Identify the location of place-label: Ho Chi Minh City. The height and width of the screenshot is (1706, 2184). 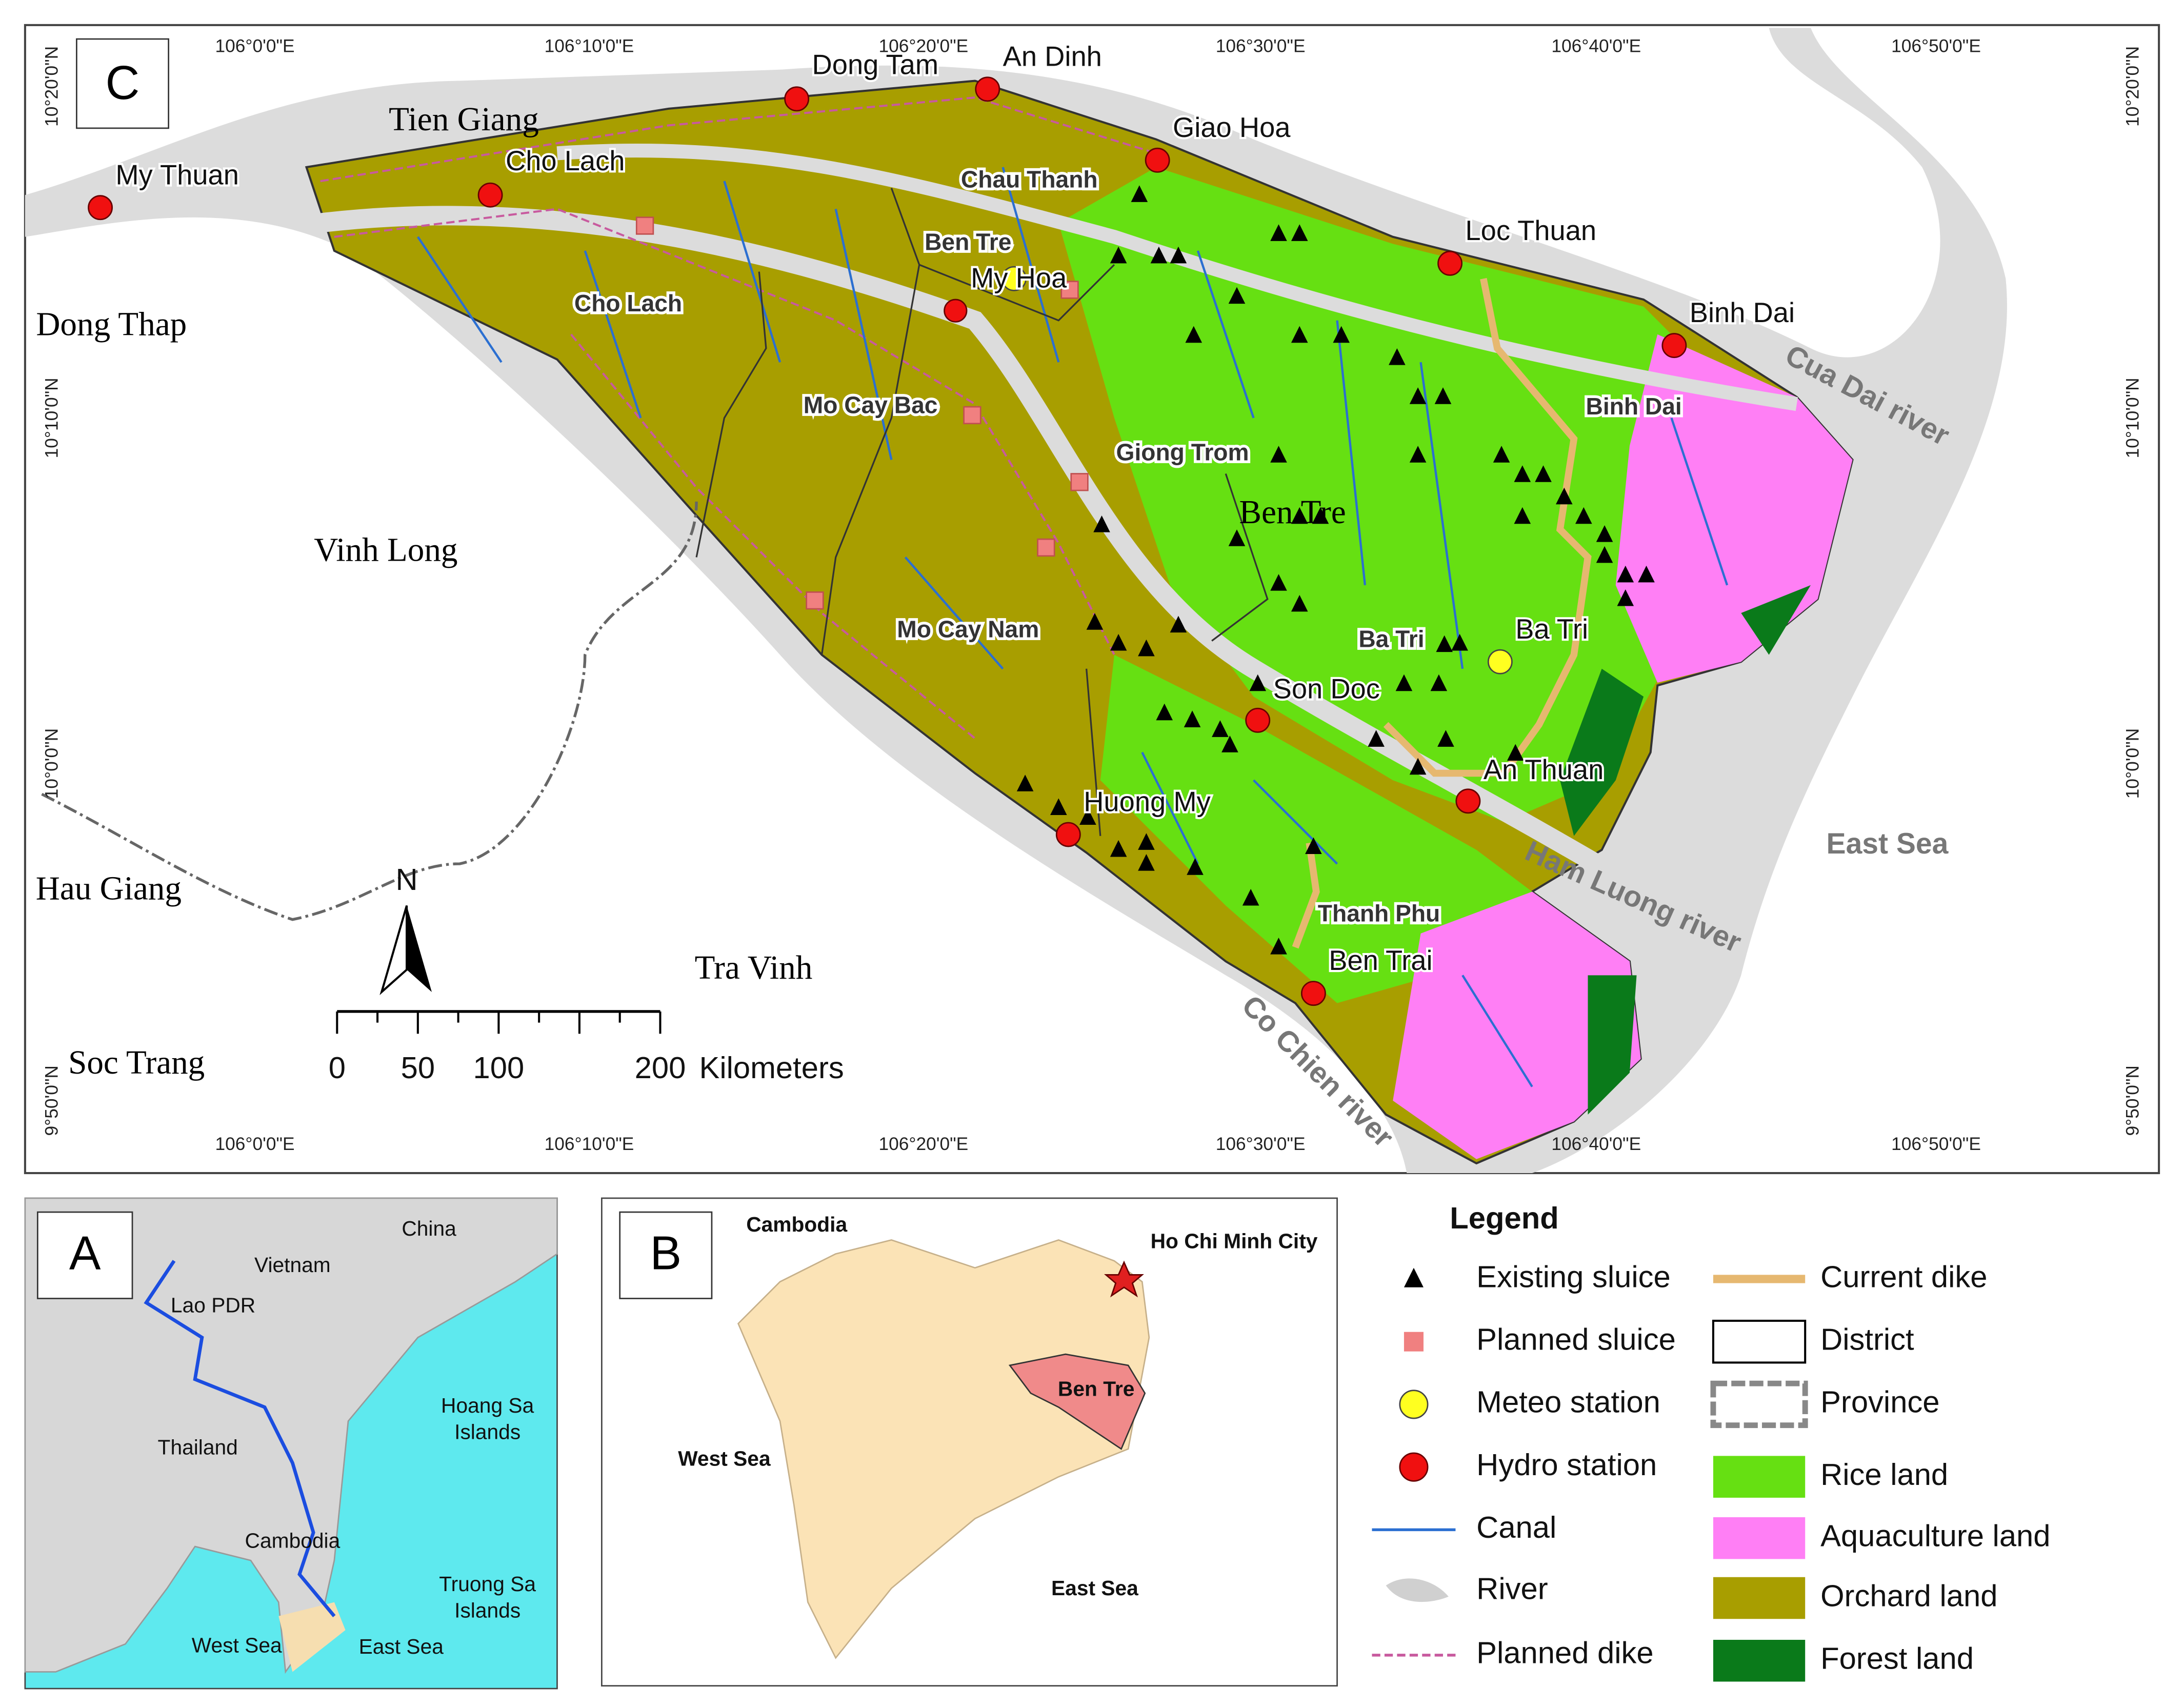
(1234, 1241).